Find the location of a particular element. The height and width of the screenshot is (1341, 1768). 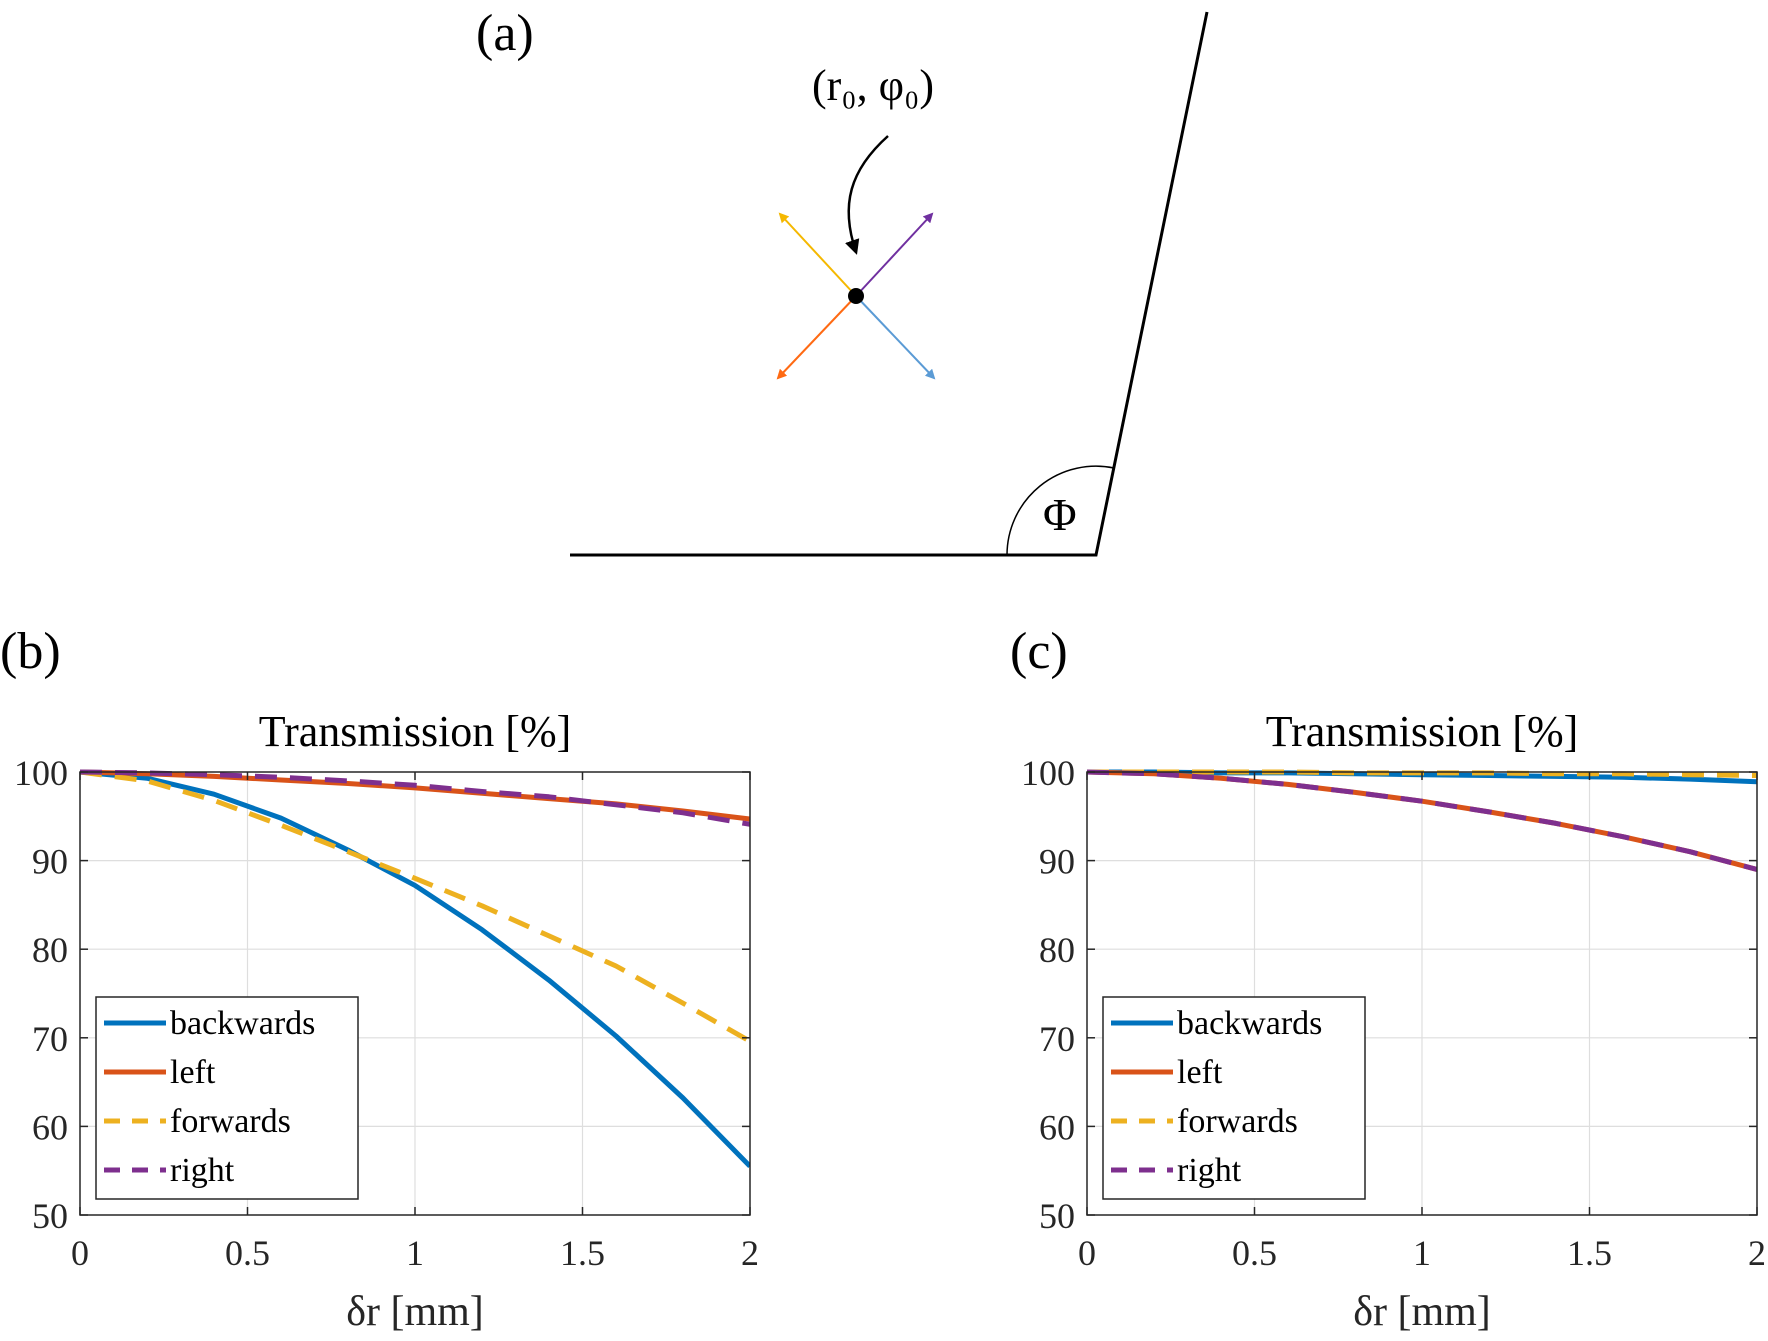

panel-b-label: (b) is located at coordinates (30, 651).